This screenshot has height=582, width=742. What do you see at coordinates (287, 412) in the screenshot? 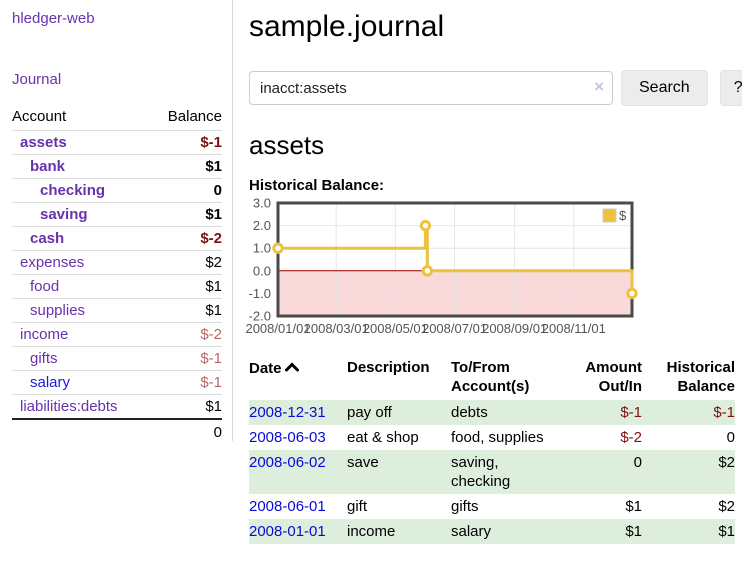
I see `transaction-date-link: 2008-12-31` at bounding box center [287, 412].